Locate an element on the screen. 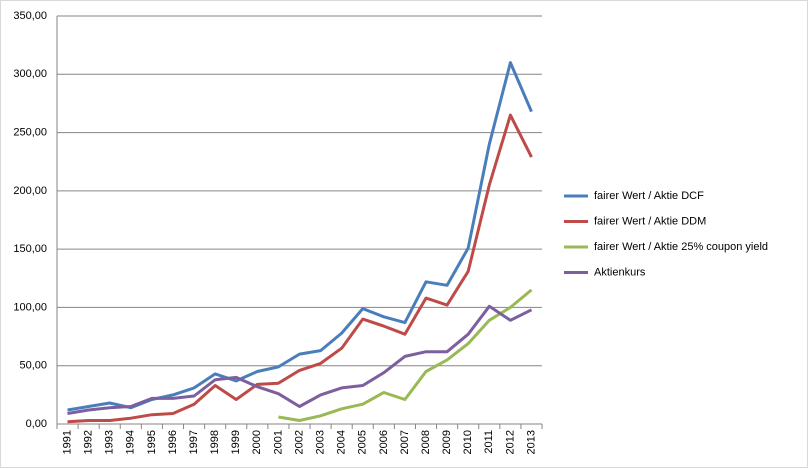 The image size is (808, 468). x-tick-label: 2007 is located at coordinates (405, 442).